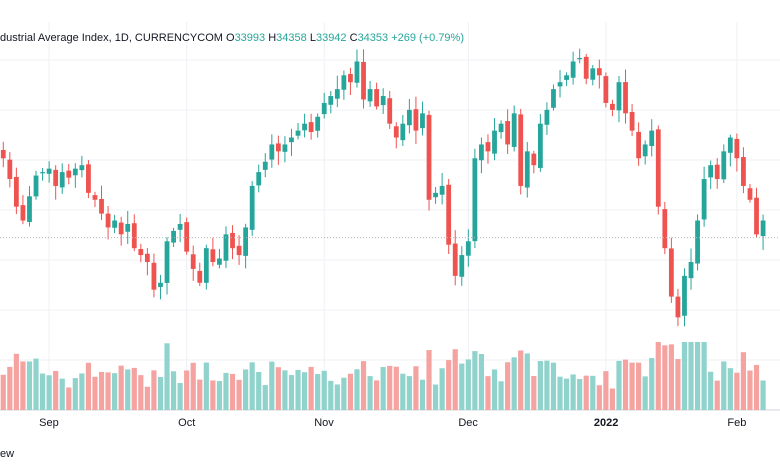  I want to click on high-label: H, so click(272, 38).